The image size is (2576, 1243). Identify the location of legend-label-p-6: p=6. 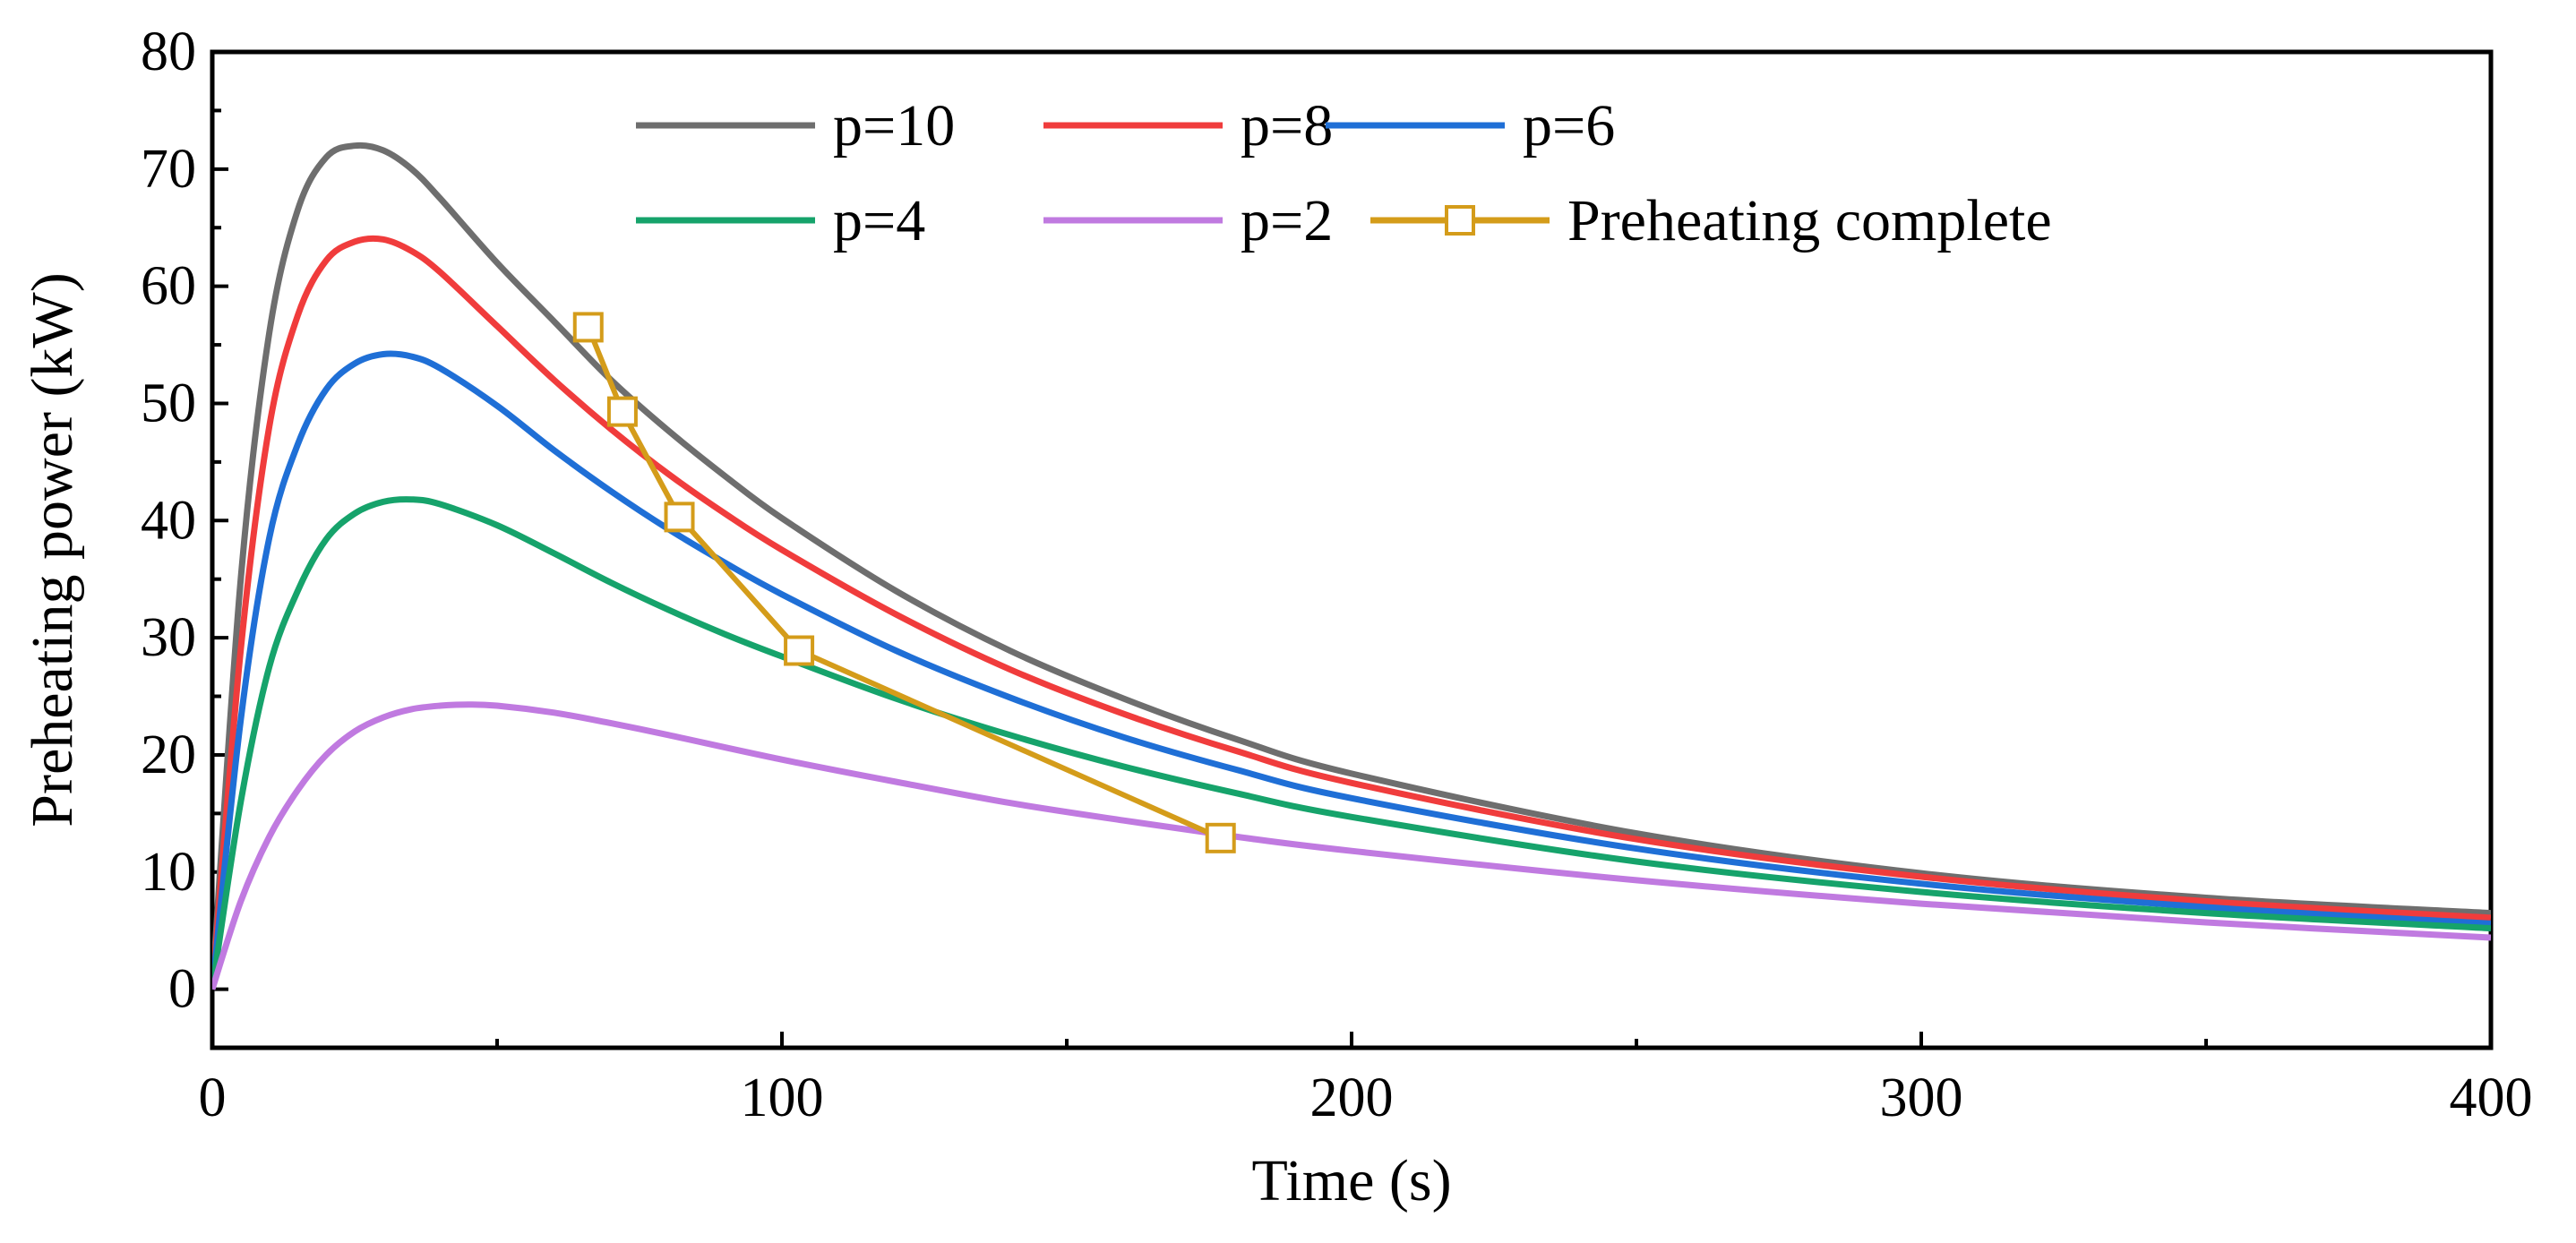
(1569, 126).